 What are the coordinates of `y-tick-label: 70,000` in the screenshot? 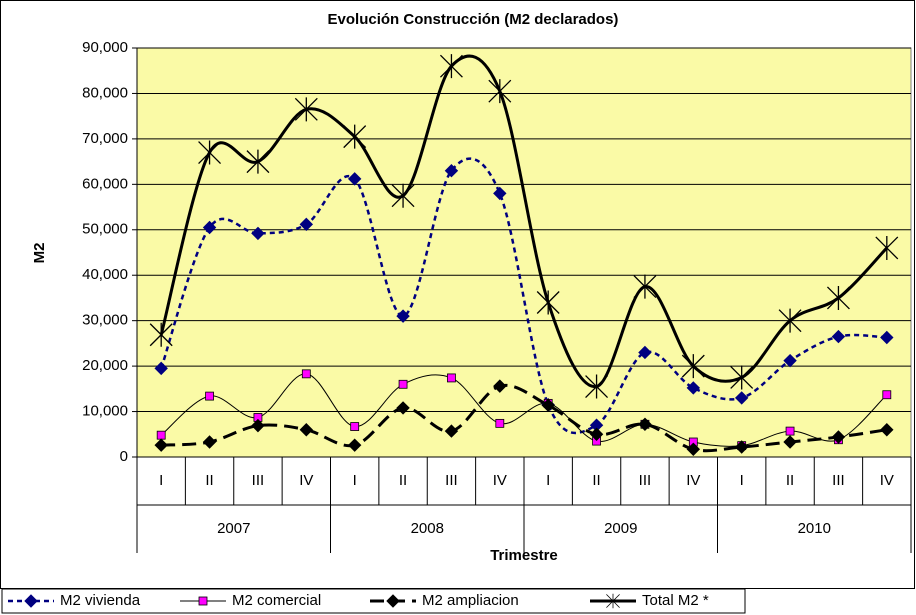 It's located at (105, 138).